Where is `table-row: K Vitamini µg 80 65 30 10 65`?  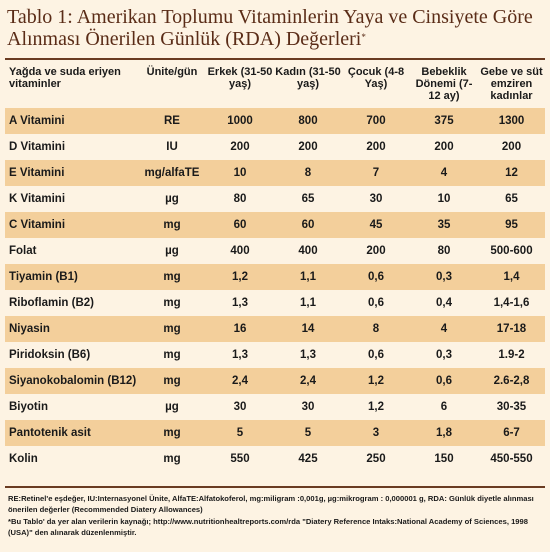 table-row: K Vitamini µg 80 65 30 10 65 is located at coordinates (275, 199).